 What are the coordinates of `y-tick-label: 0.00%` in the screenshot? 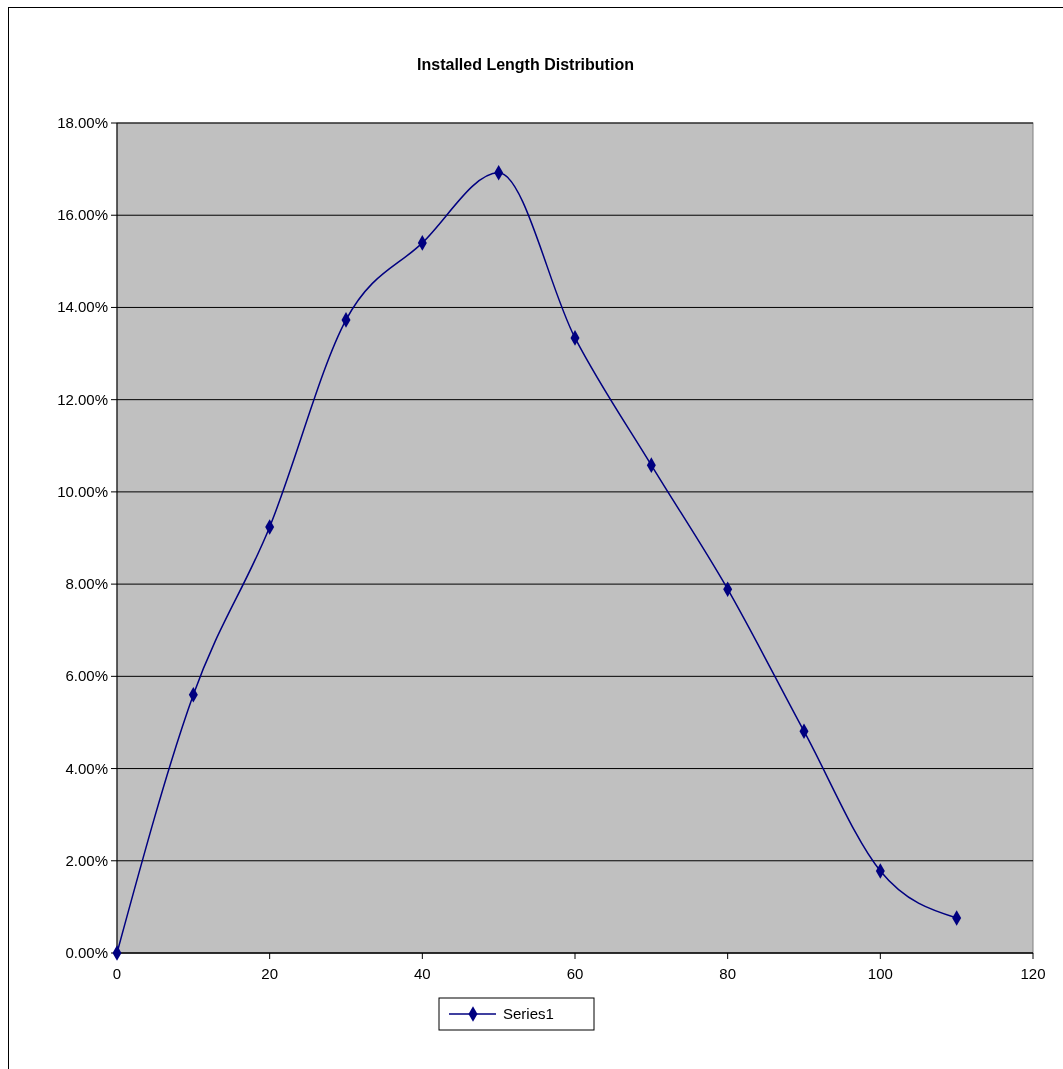 It's located at (86, 952).